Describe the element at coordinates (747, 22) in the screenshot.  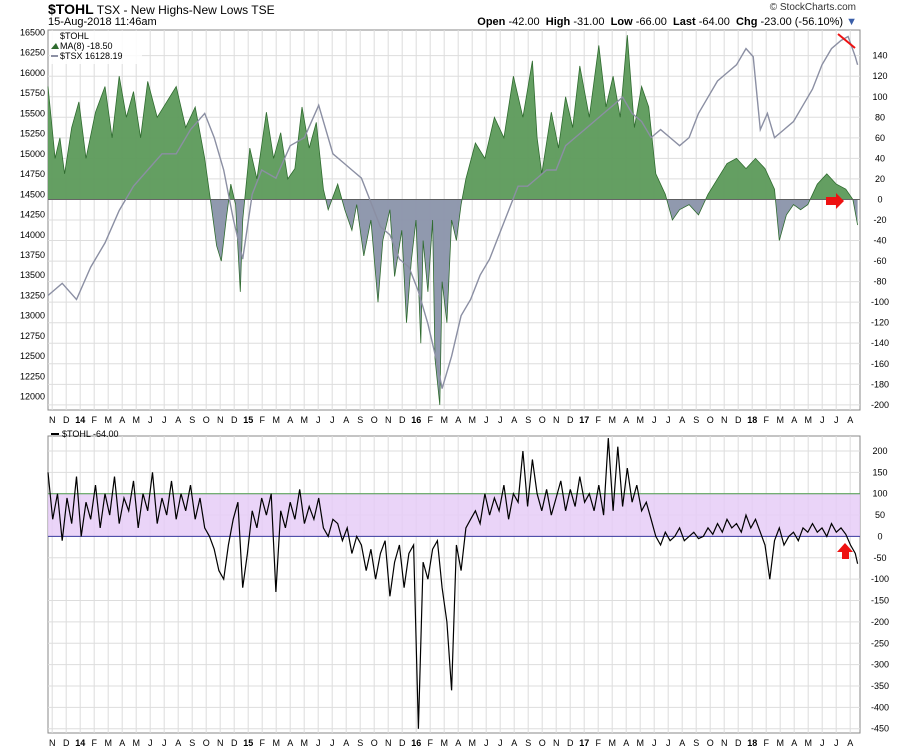
I see `chg-label: Chg` at that location.